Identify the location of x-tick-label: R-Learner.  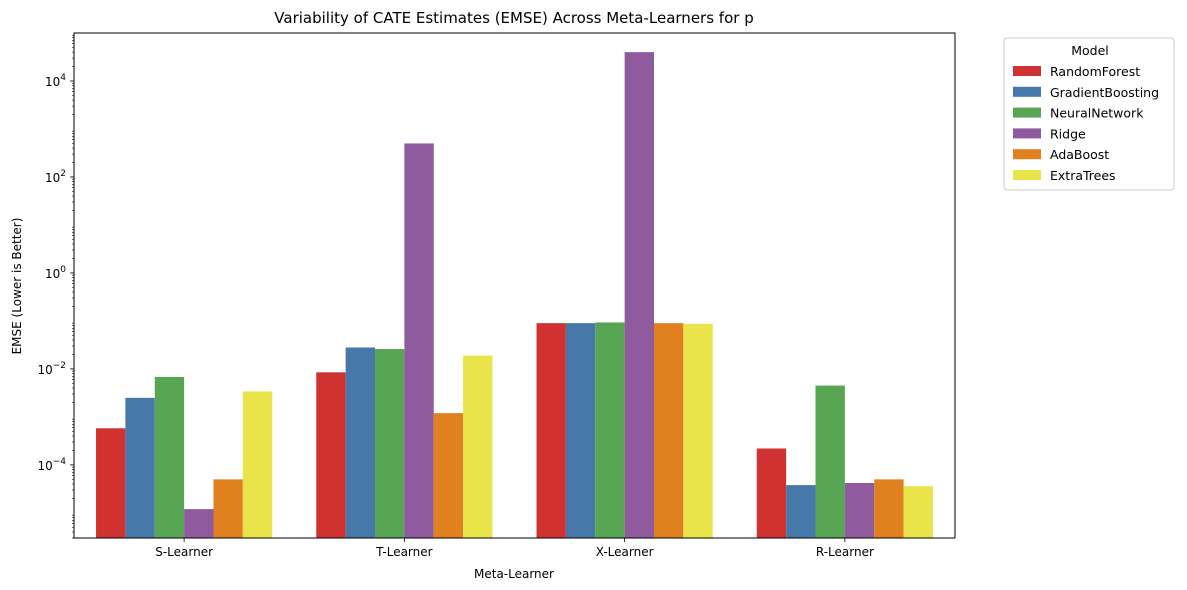
(845, 552).